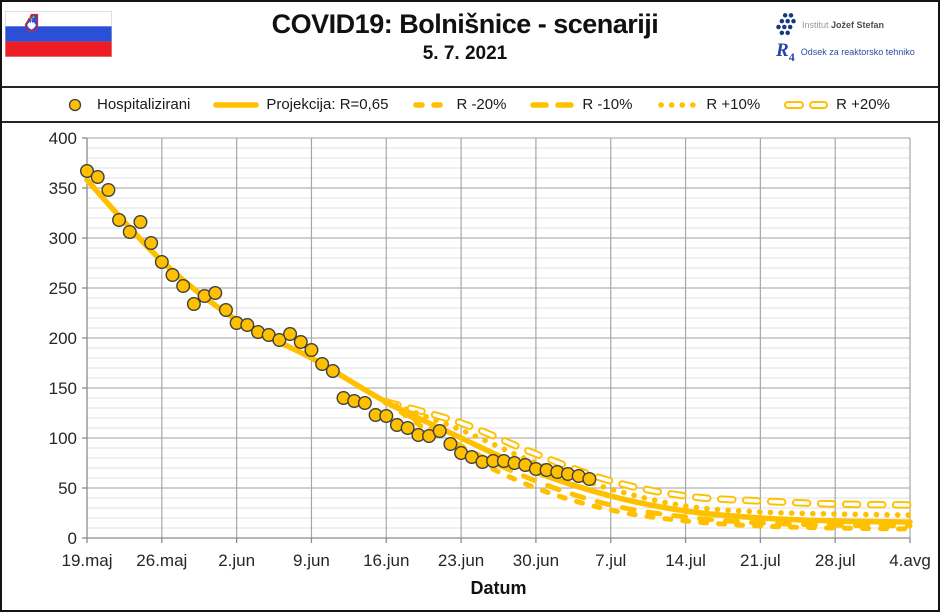 Image resolution: width=940 pixels, height=612 pixels. I want to click on x-tick-label: 30.jun, so click(536, 560).